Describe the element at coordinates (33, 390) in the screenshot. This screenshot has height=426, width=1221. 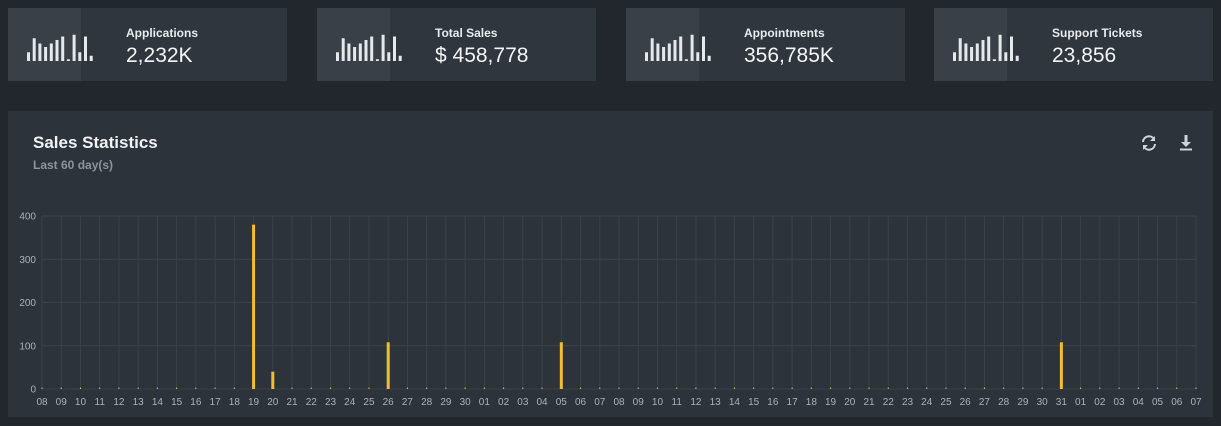
I see `y-tick-label: 0` at that location.